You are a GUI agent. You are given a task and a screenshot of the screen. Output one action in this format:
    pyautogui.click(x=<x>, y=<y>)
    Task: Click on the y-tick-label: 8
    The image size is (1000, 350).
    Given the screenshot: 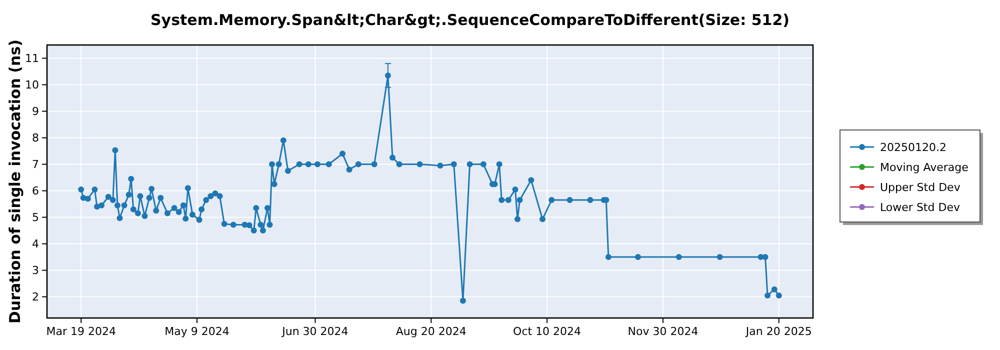 What is the action you would take?
    pyautogui.click(x=35, y=138)
    